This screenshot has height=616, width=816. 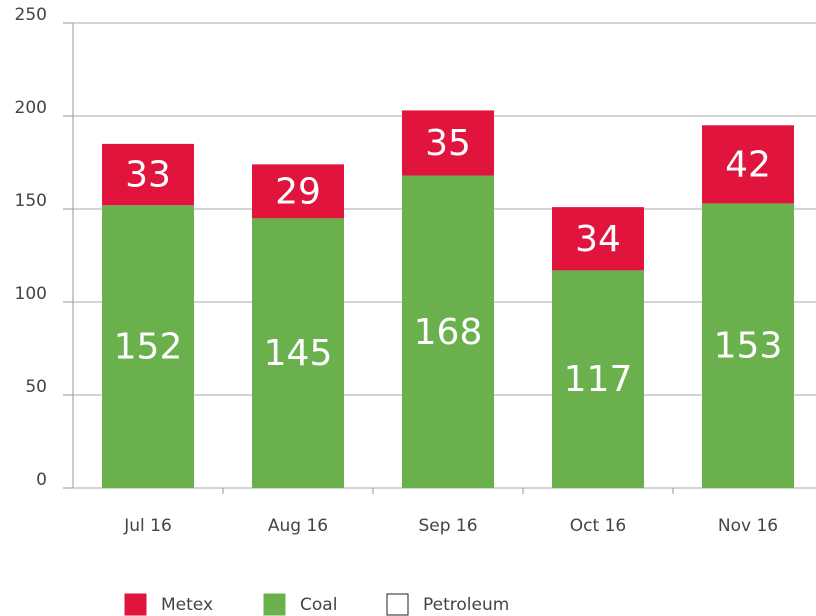 I want to click on y-tick-label: 50, so click(x=36, y=387).